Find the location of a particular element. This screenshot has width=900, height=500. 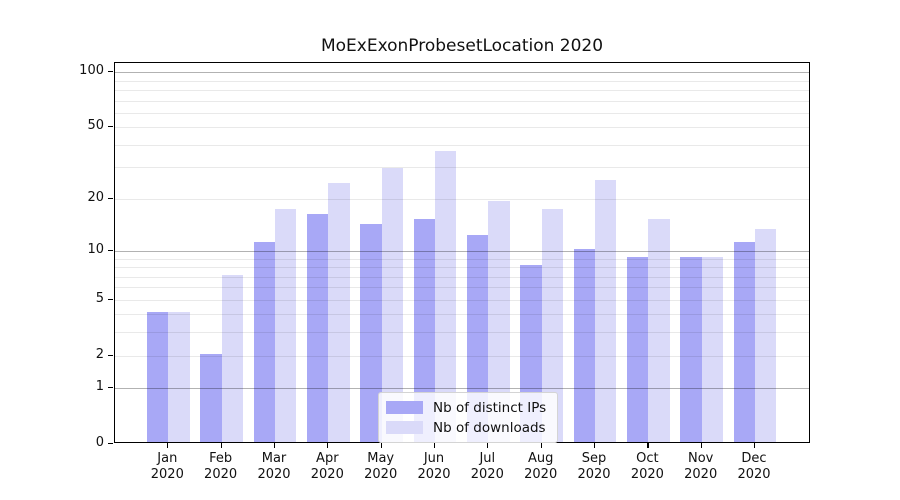

x-tick-label-Sep: Sep 2020 is located at coordinates (594, 467).